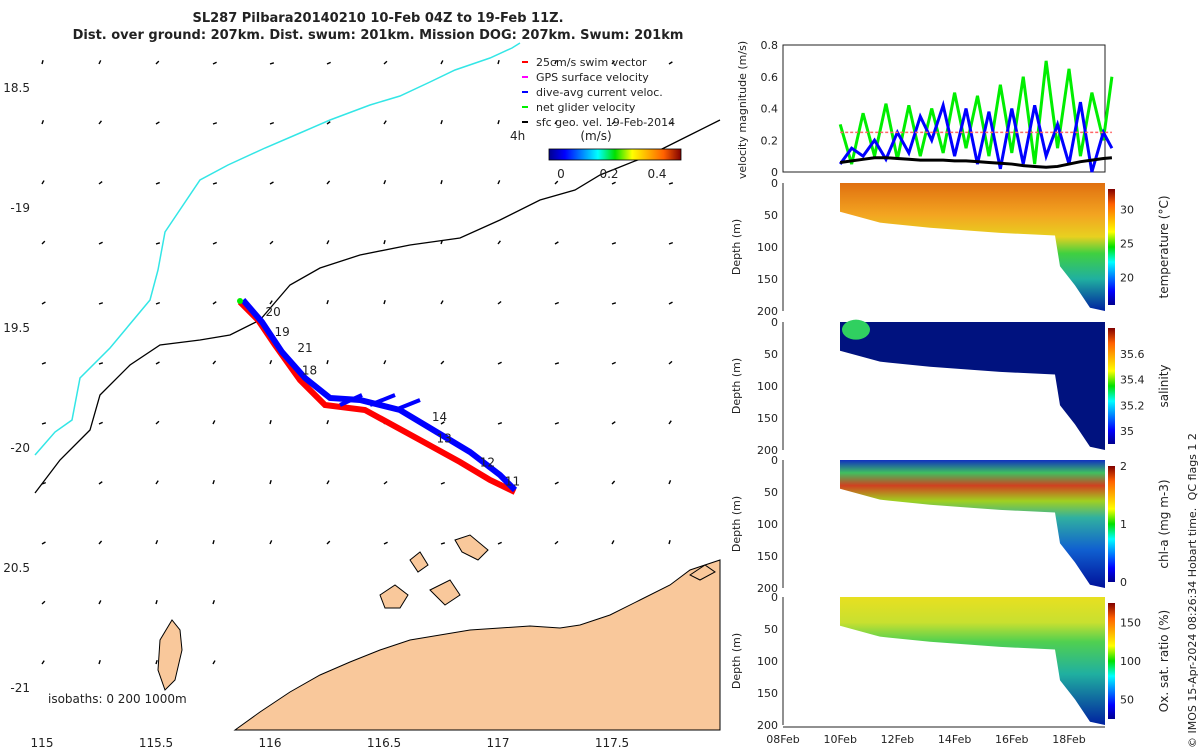 The width and height of the screenshot is (1200, 750). Describe the element at coordinates (517, 136) in the screenshot. I see `interval-label: 4h` at that location.